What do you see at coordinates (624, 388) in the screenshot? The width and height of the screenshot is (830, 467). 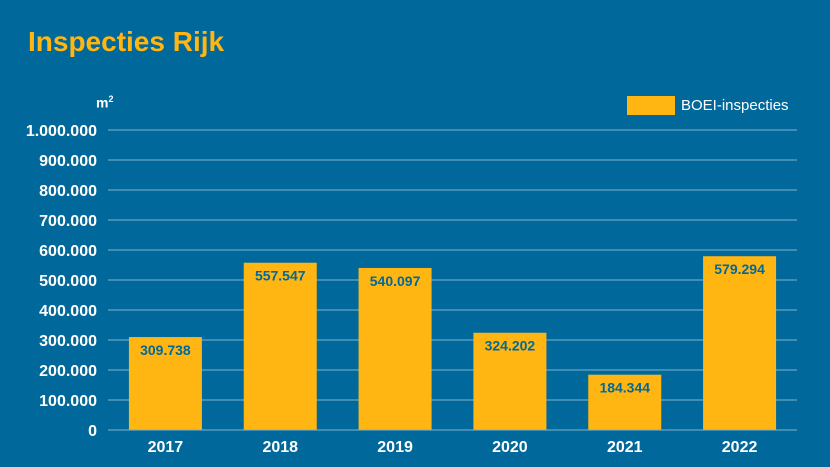 I see `bar-value-label: 184.344` at bounding box center [624, 388].